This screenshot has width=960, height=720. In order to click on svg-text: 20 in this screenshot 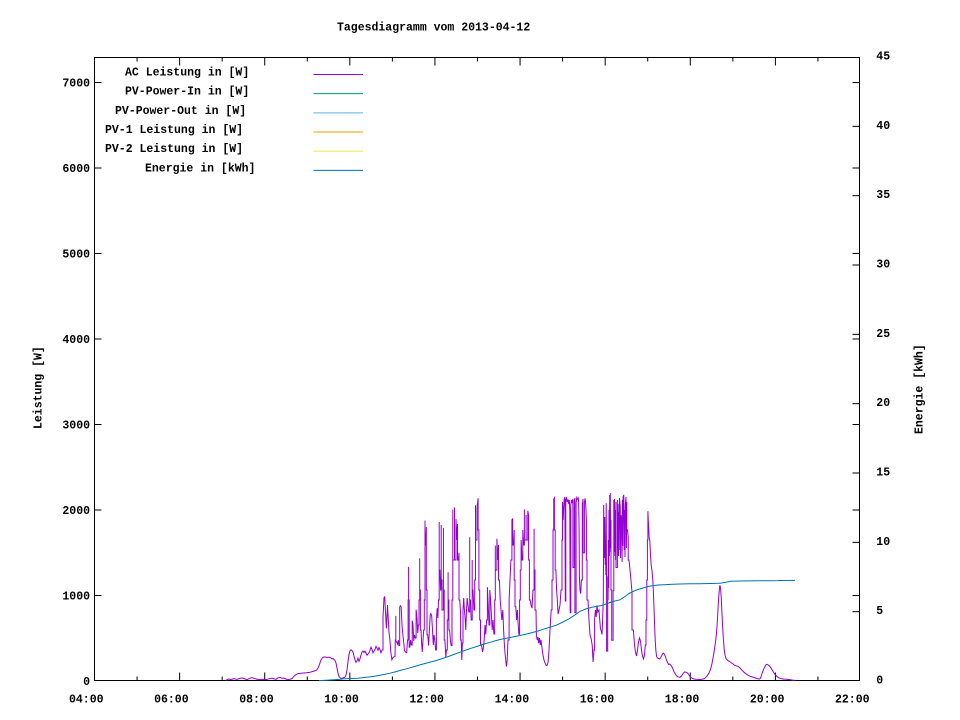, I will do `click(883, 403)`.